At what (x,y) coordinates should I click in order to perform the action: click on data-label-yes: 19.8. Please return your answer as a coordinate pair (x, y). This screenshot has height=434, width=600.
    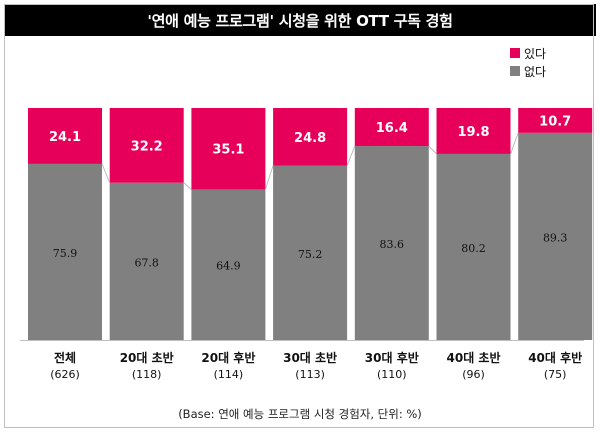
    Looking at the image, I should click on (473, 132).